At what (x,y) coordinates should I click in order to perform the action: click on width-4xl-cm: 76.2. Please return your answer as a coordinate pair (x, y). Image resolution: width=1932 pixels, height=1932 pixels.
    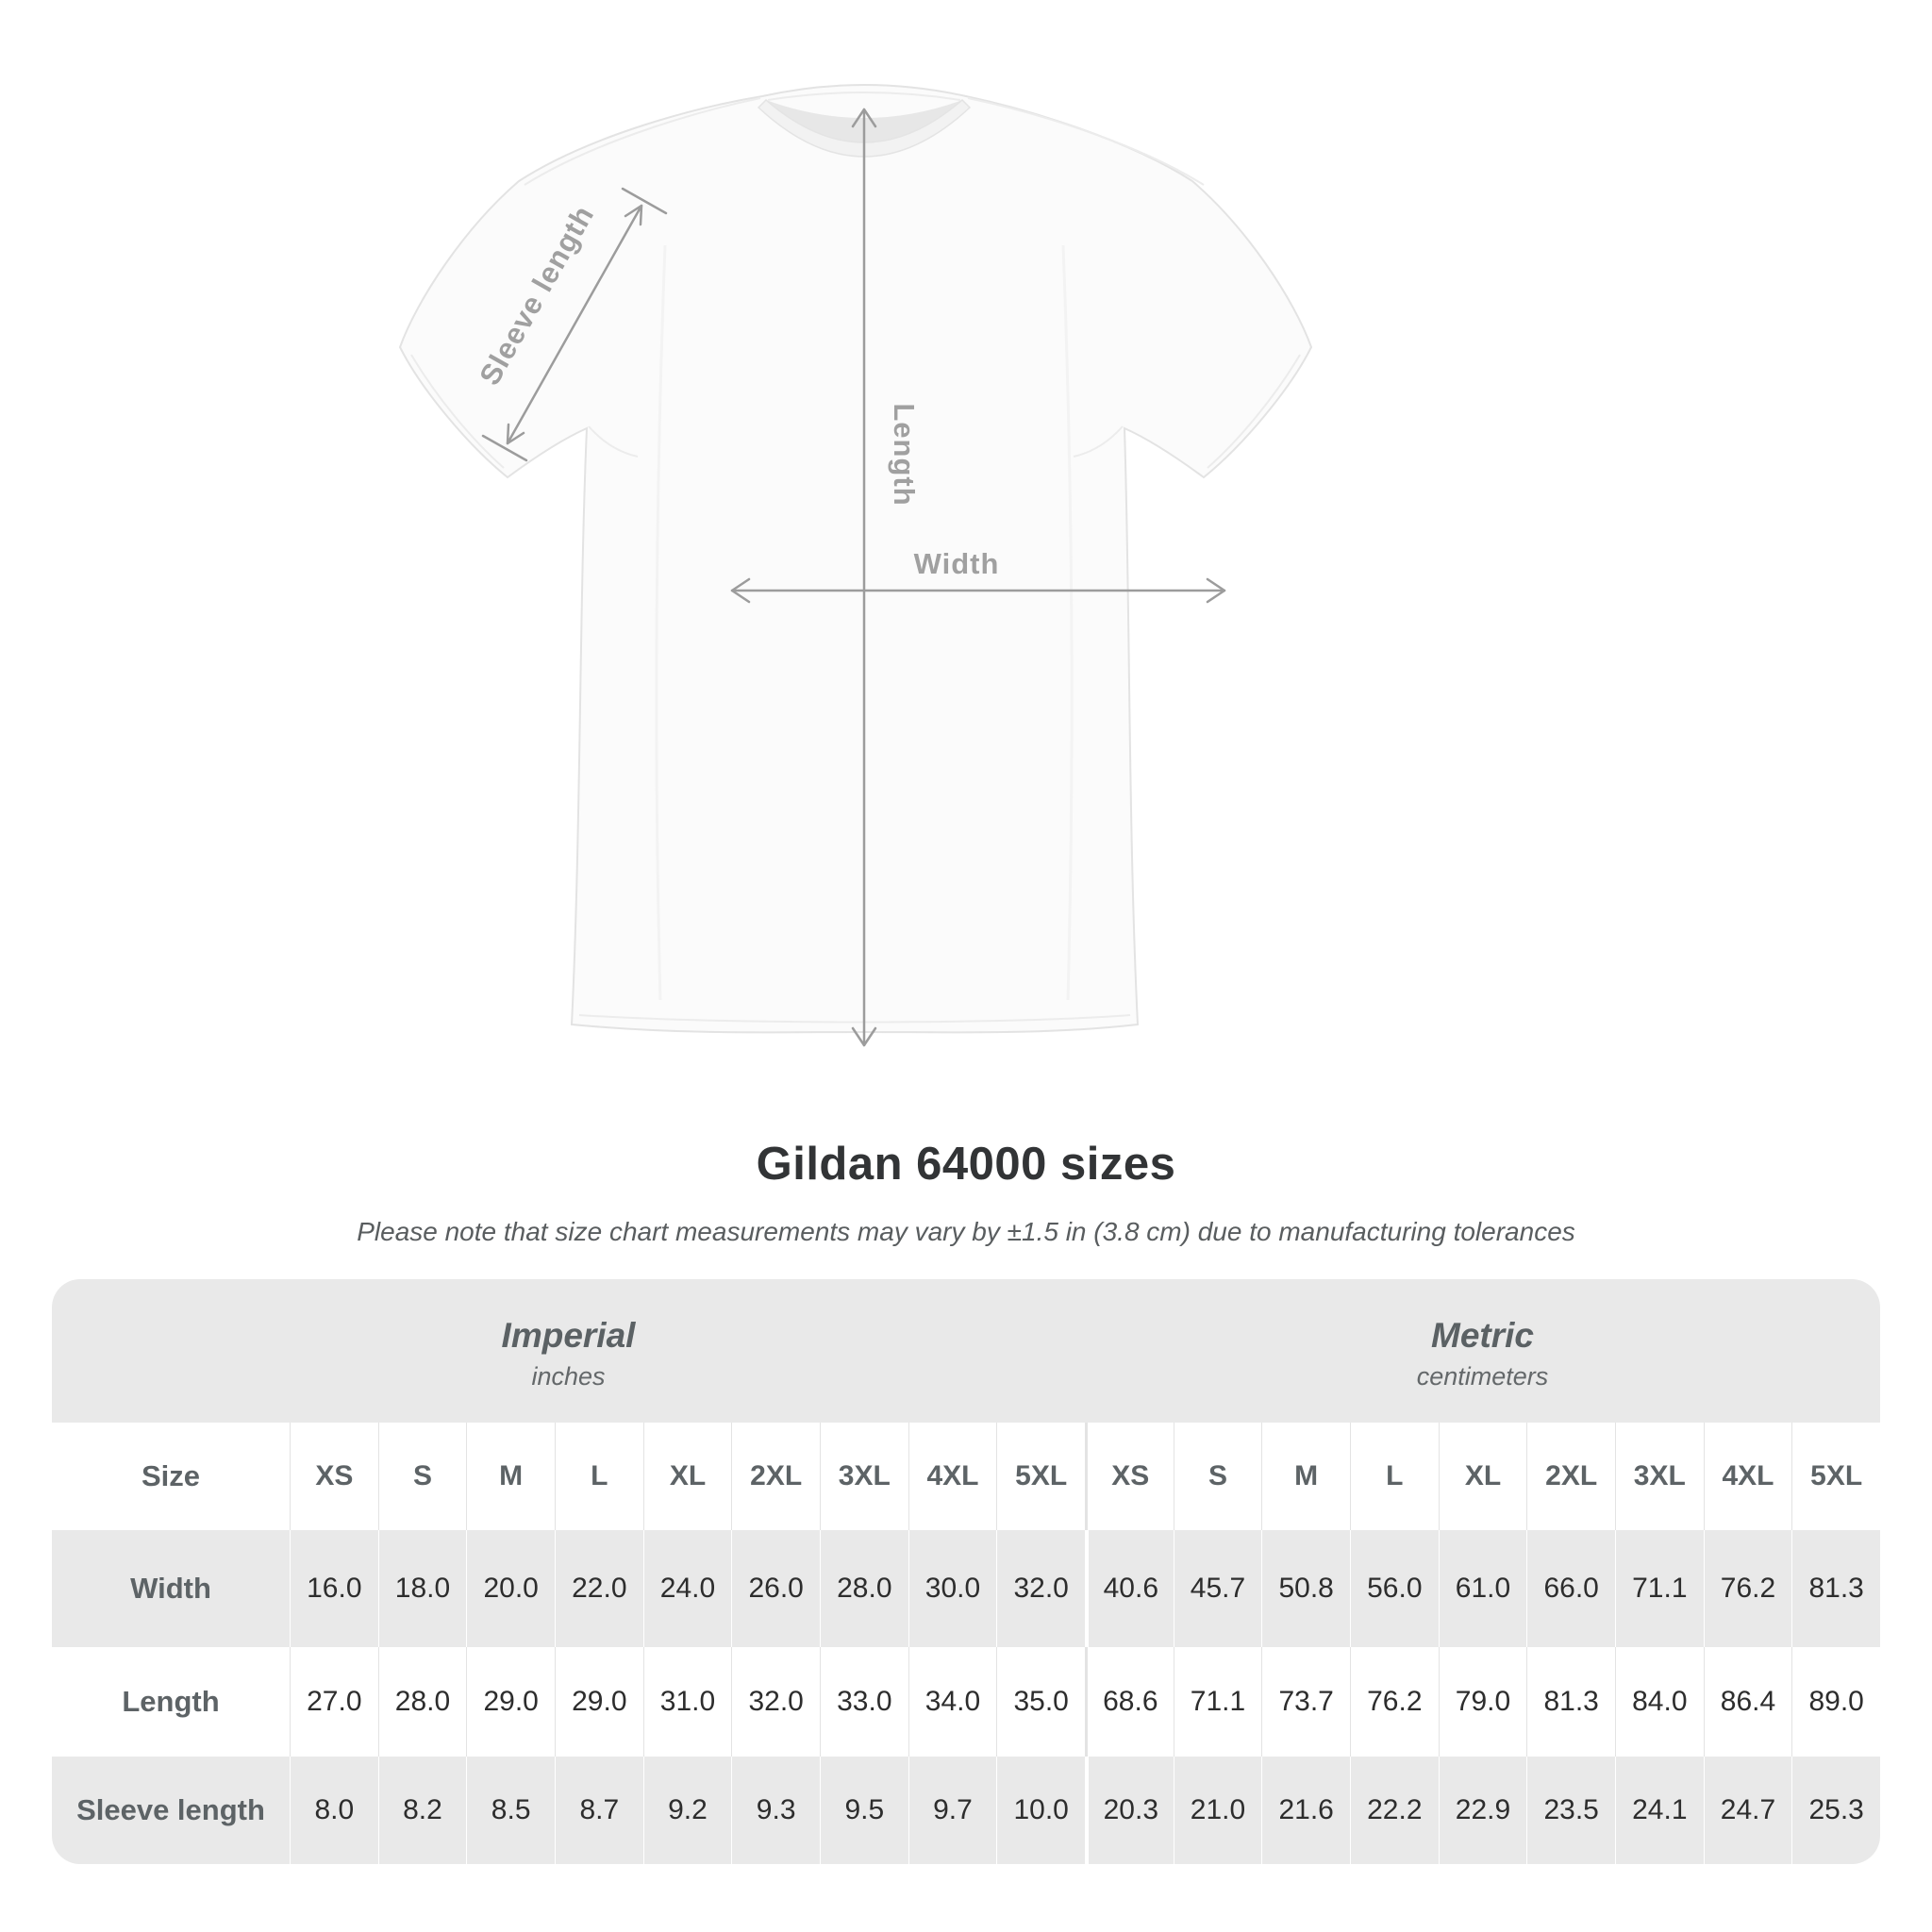
    Looking at the image, I should click on (1748, 1589).